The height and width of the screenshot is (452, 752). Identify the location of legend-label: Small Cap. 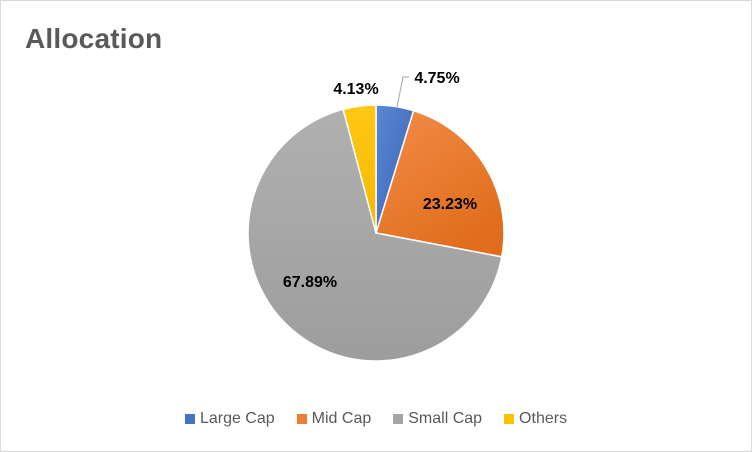
(445, 418).